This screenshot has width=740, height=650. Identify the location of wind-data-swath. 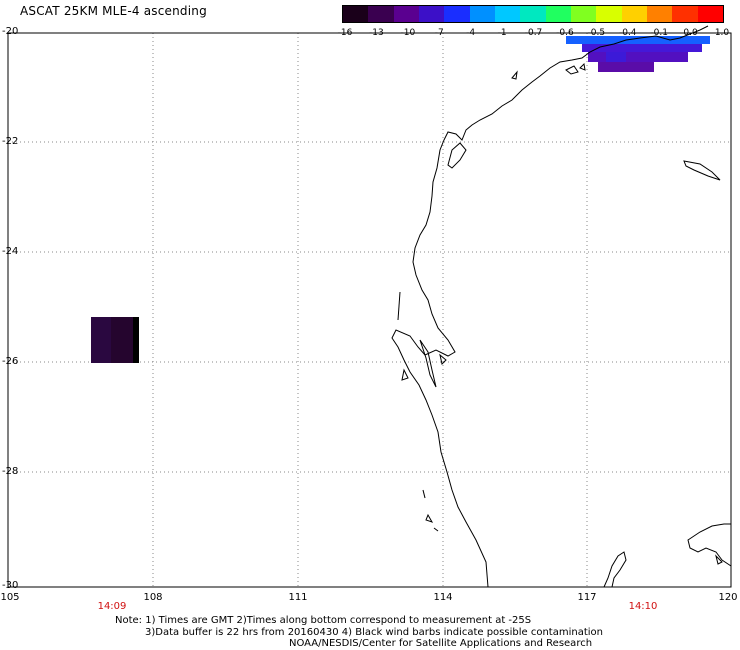
(638, 54).